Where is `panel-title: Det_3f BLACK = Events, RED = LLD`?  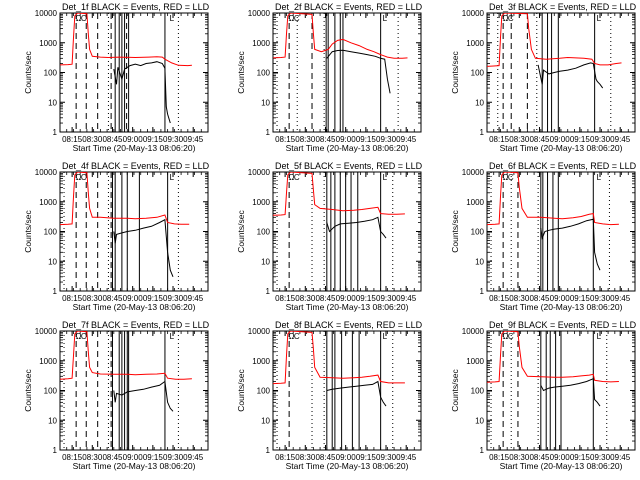
panel-title: Det_3f BLACK = Events, RED = LLD is located at coordinates (563, 7).